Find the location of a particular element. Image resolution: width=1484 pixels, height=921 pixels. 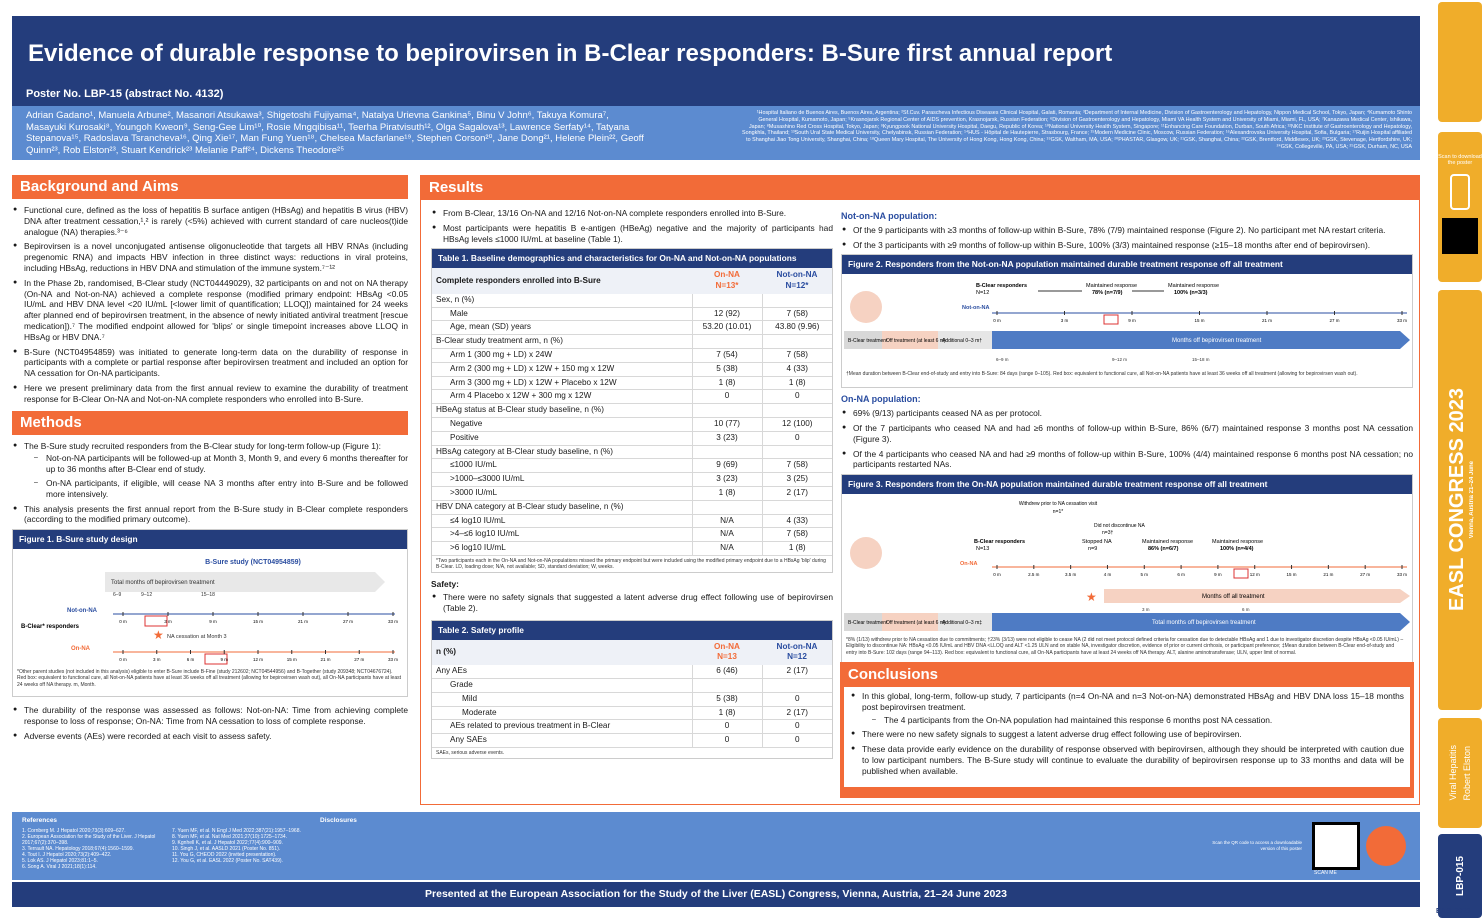

maintained-value: 86% (n=6/7) is located at coordinates (1163, 549).